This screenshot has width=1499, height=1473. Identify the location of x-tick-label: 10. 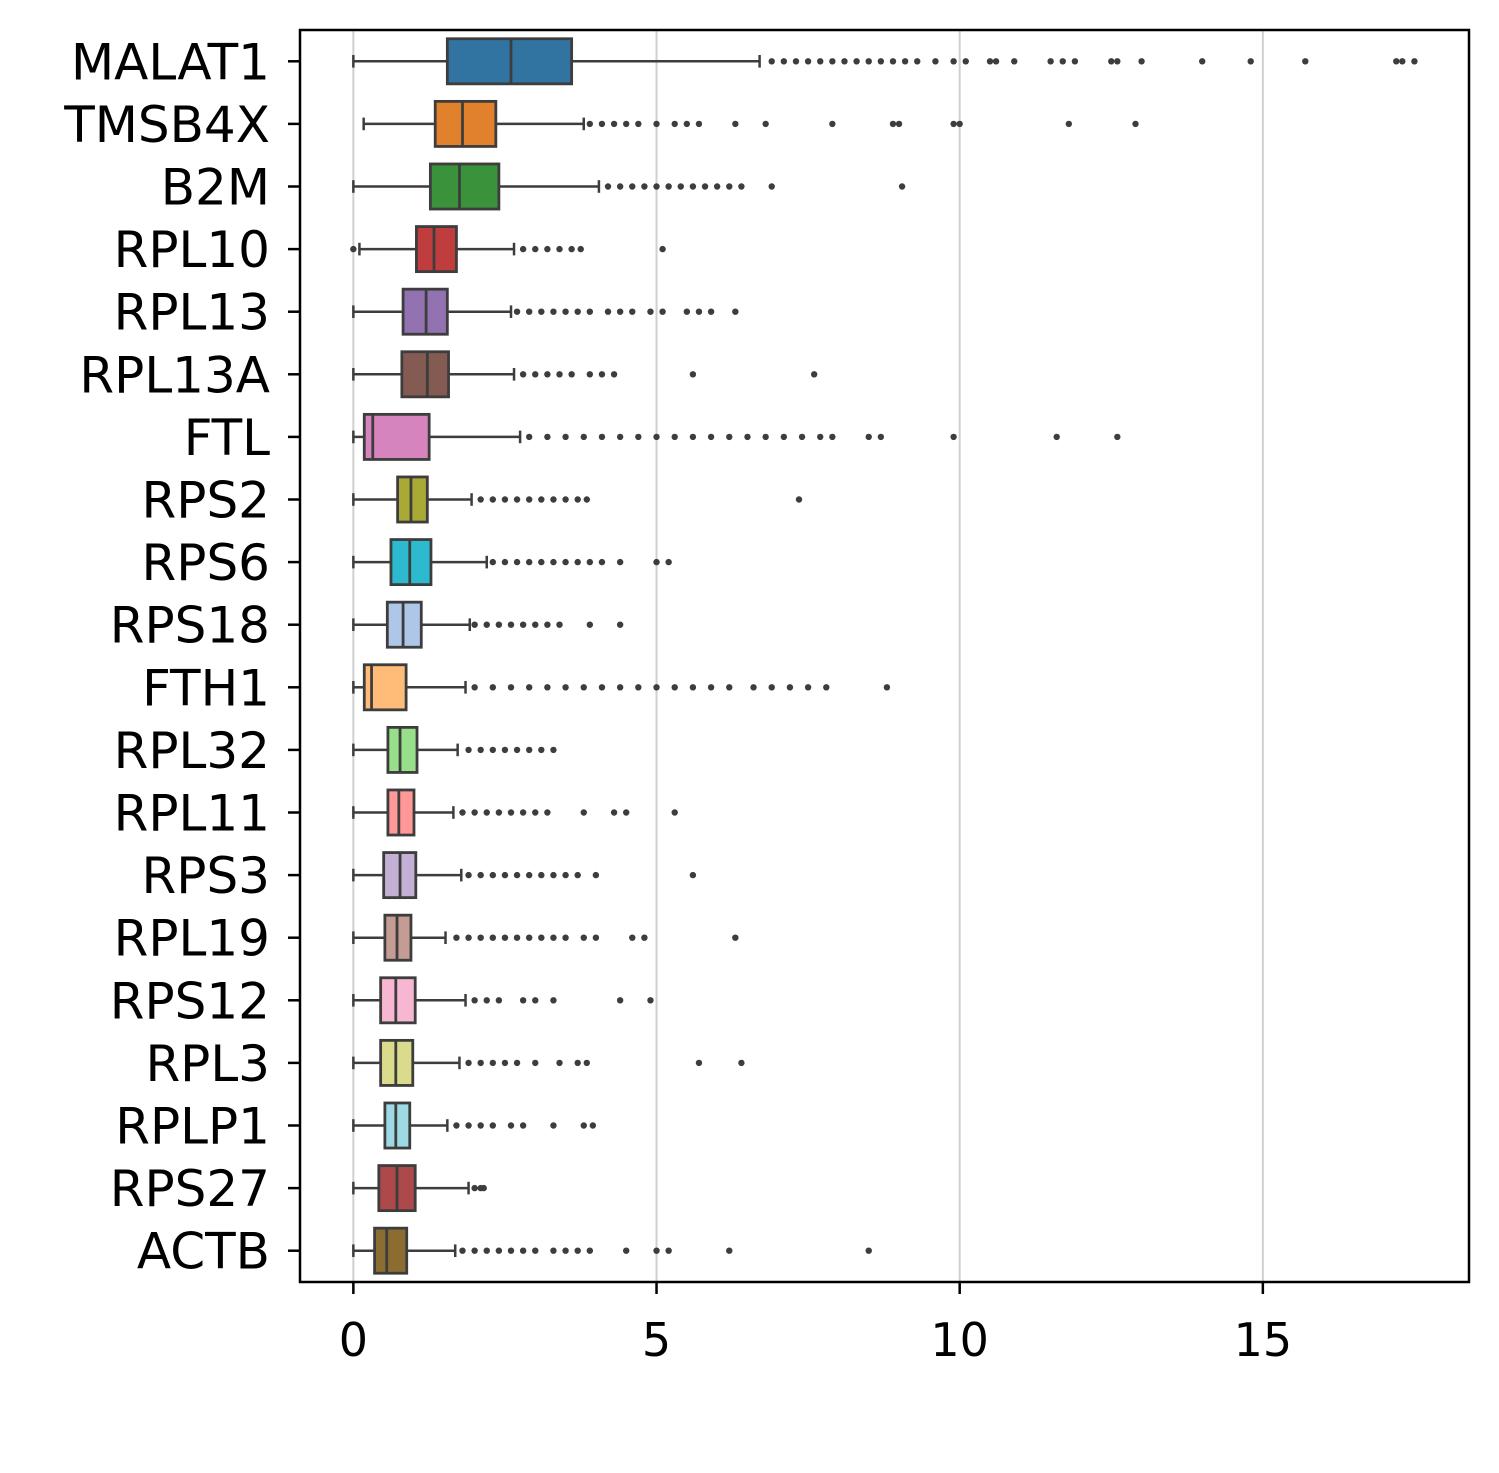
(959, 1340).